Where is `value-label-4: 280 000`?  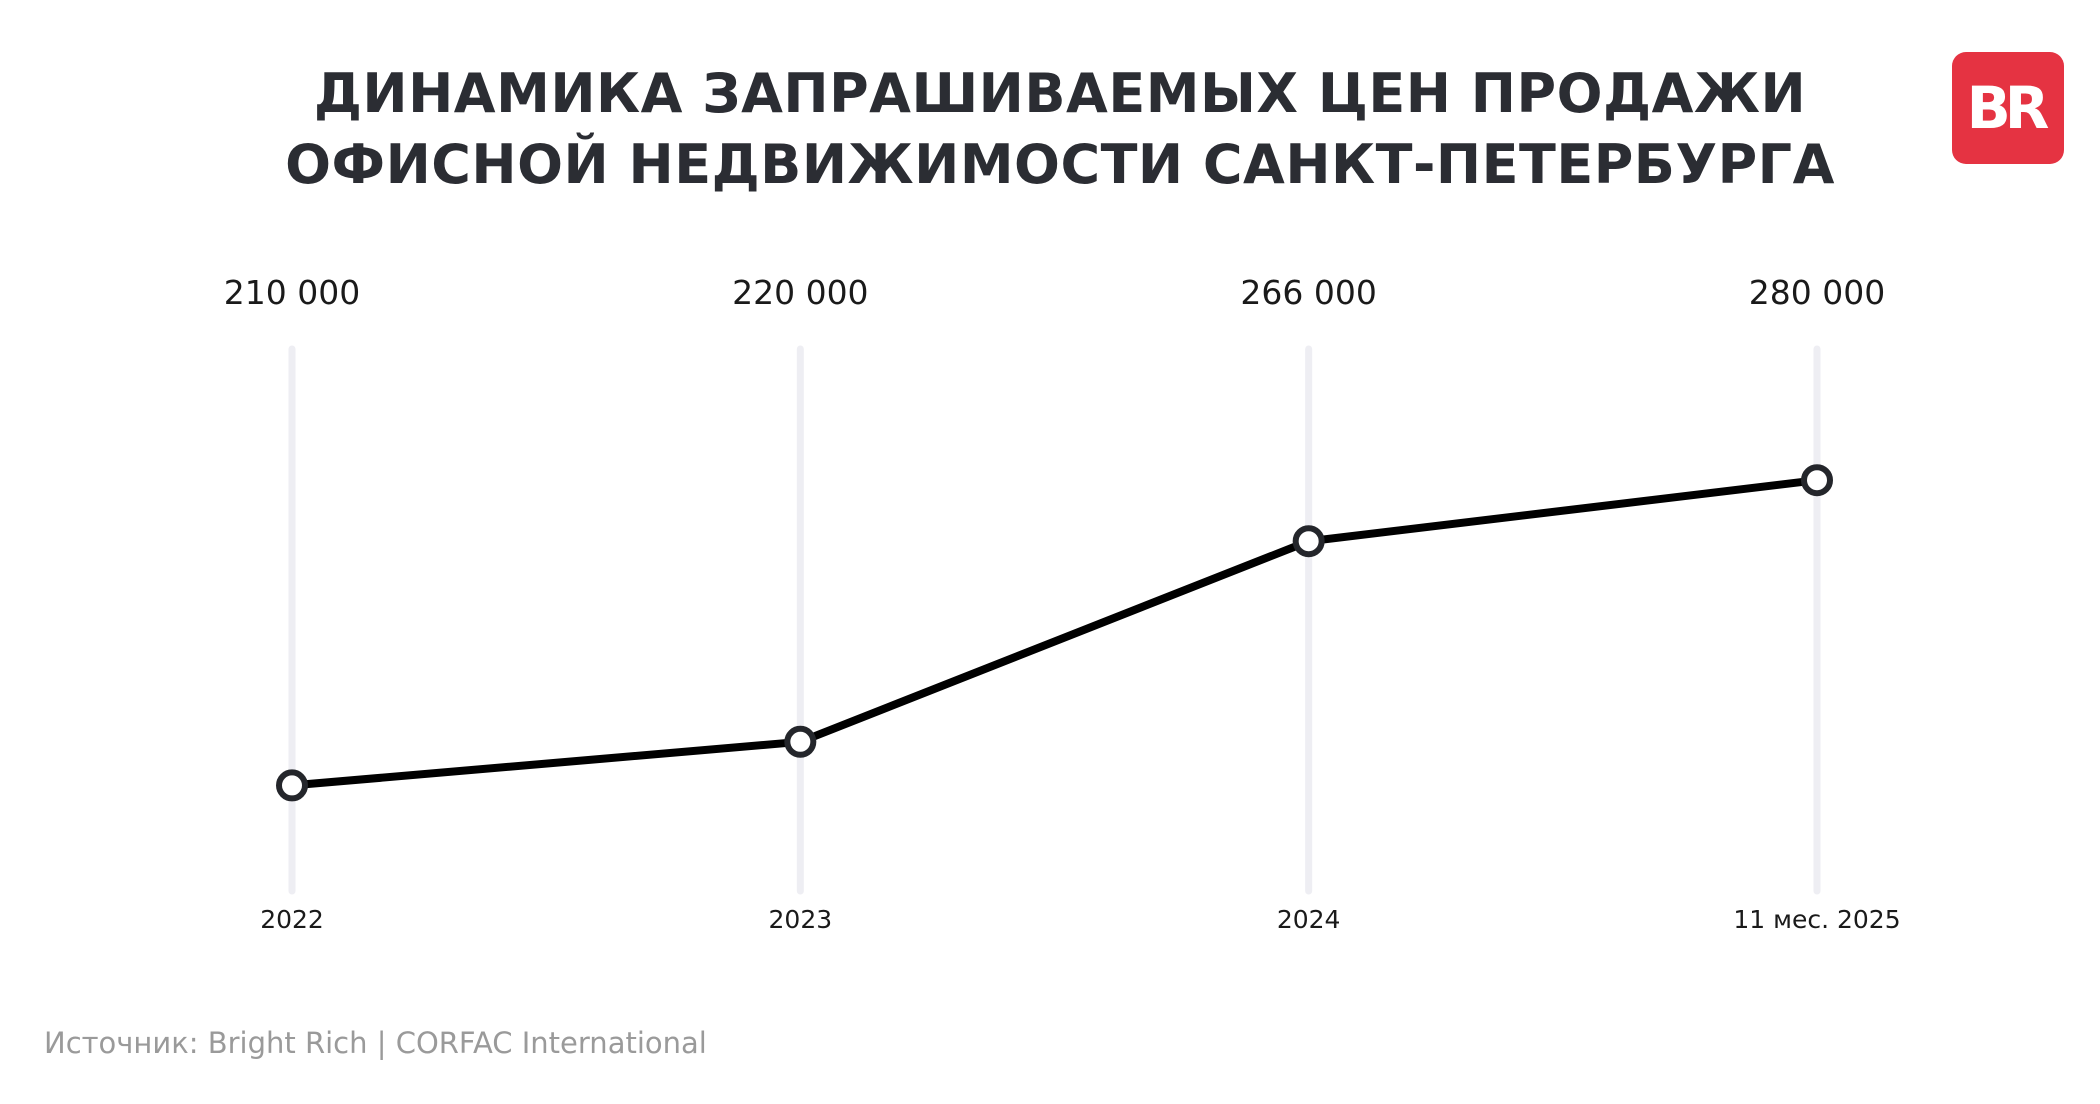 value-label-4: 280 000 is located at coordinates (1817, 292).